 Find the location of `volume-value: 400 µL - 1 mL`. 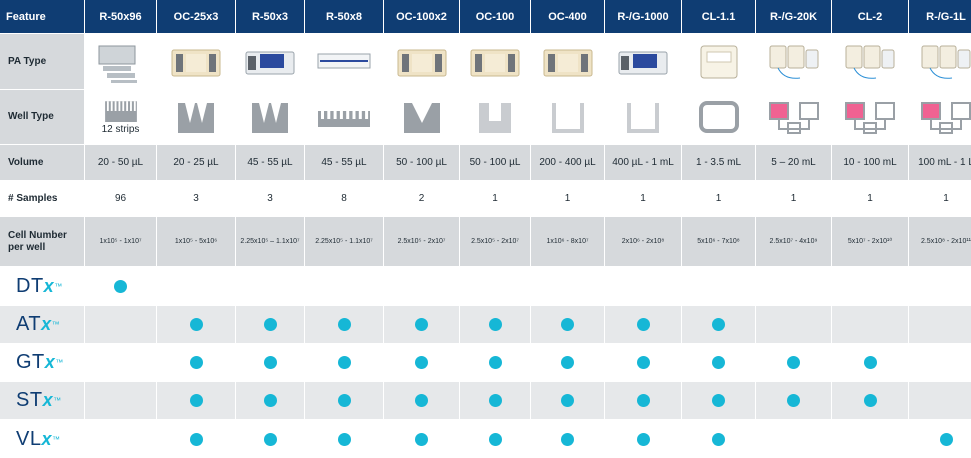

volume-value: 400 µL - 1 mL is located at coordinates (643, 162).